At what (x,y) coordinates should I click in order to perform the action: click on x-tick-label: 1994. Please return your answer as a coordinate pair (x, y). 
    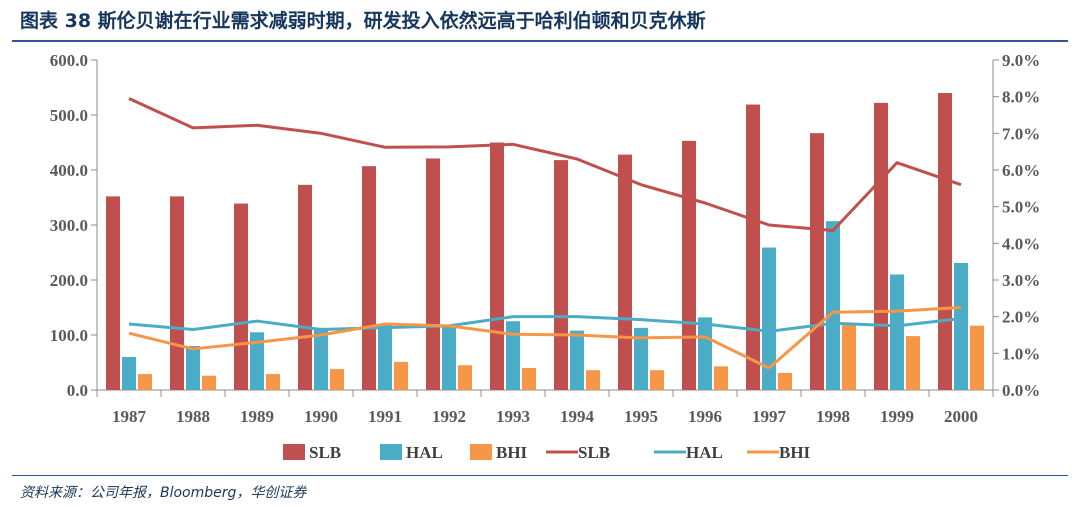
    Looking at the image, I should click on (577, 416).